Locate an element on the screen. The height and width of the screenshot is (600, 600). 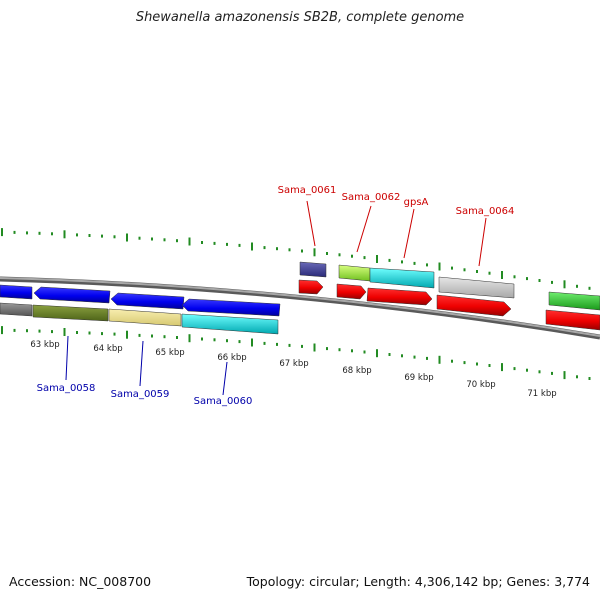
scale-label-63kbp: 63 kbp is located at coordinates (44, 345).